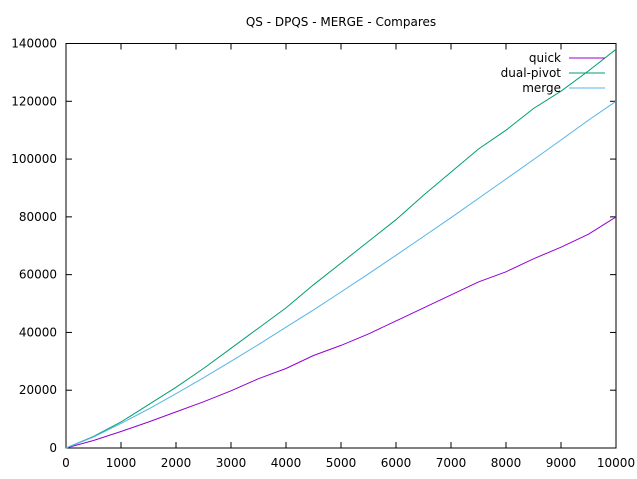 Image resolution: width=637 pixels, height=479 pixels. I want to click on y-tick-label: 140000, so click(34, 44).